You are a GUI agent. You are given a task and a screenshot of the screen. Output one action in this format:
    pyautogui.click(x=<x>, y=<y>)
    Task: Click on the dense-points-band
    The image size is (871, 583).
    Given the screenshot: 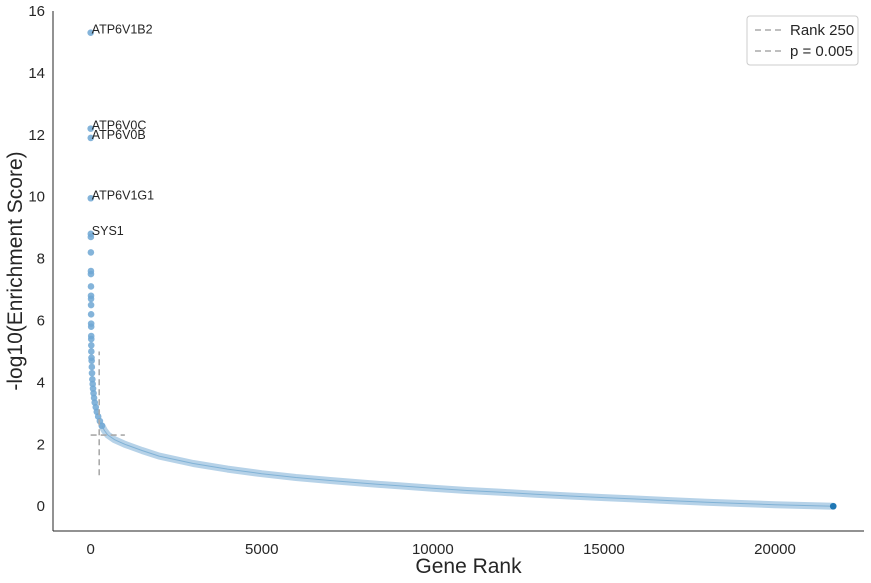 What is the action you would take?
    pyautogui.click(x=467, y=466)
    